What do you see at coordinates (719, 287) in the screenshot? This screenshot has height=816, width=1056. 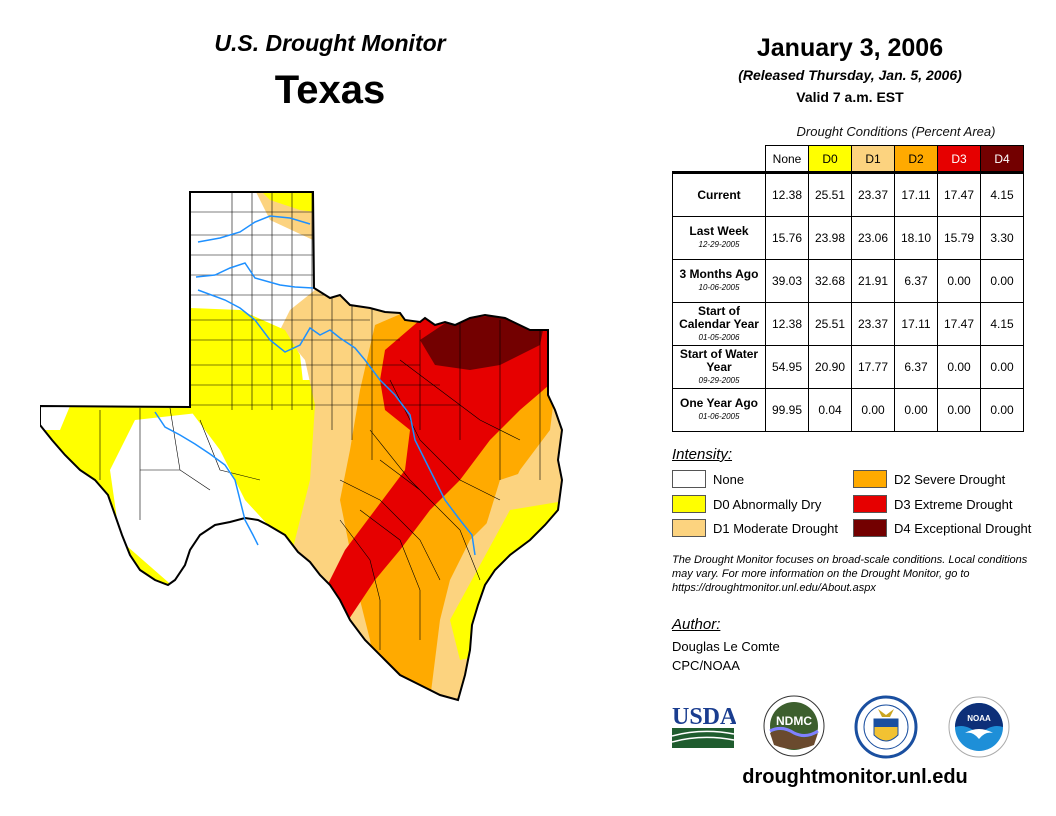 I see `row-date: 10-06-2005` at bounding box center [719, 287].